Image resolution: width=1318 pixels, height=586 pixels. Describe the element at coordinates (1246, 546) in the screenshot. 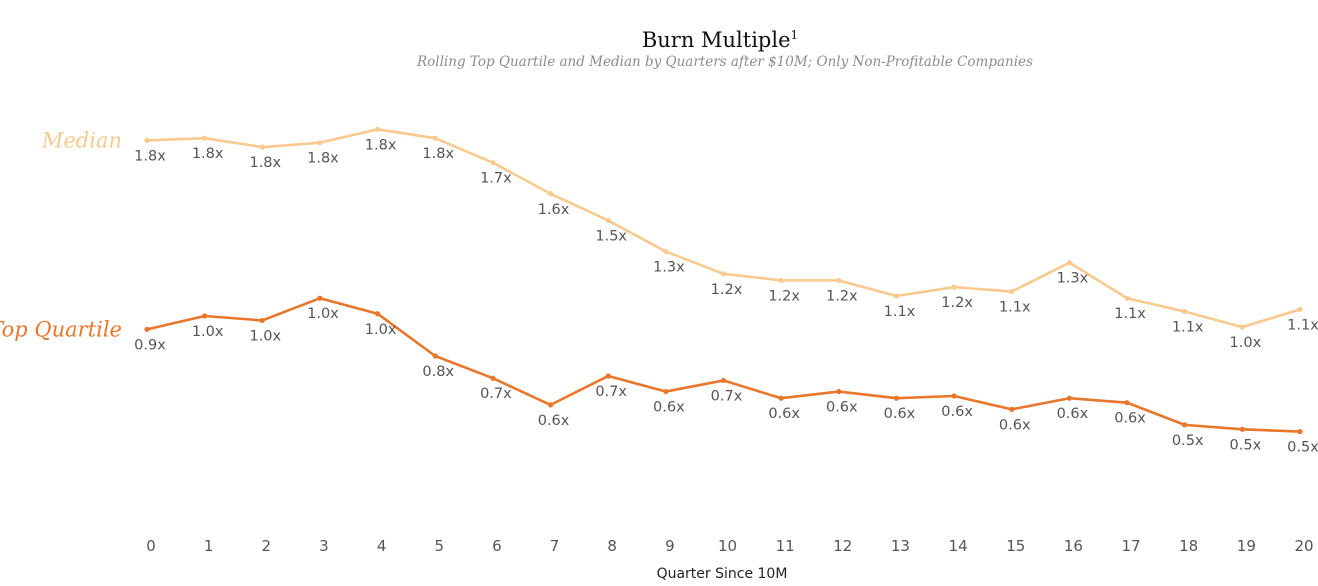

I see `x-tick-label: 19` at that location.